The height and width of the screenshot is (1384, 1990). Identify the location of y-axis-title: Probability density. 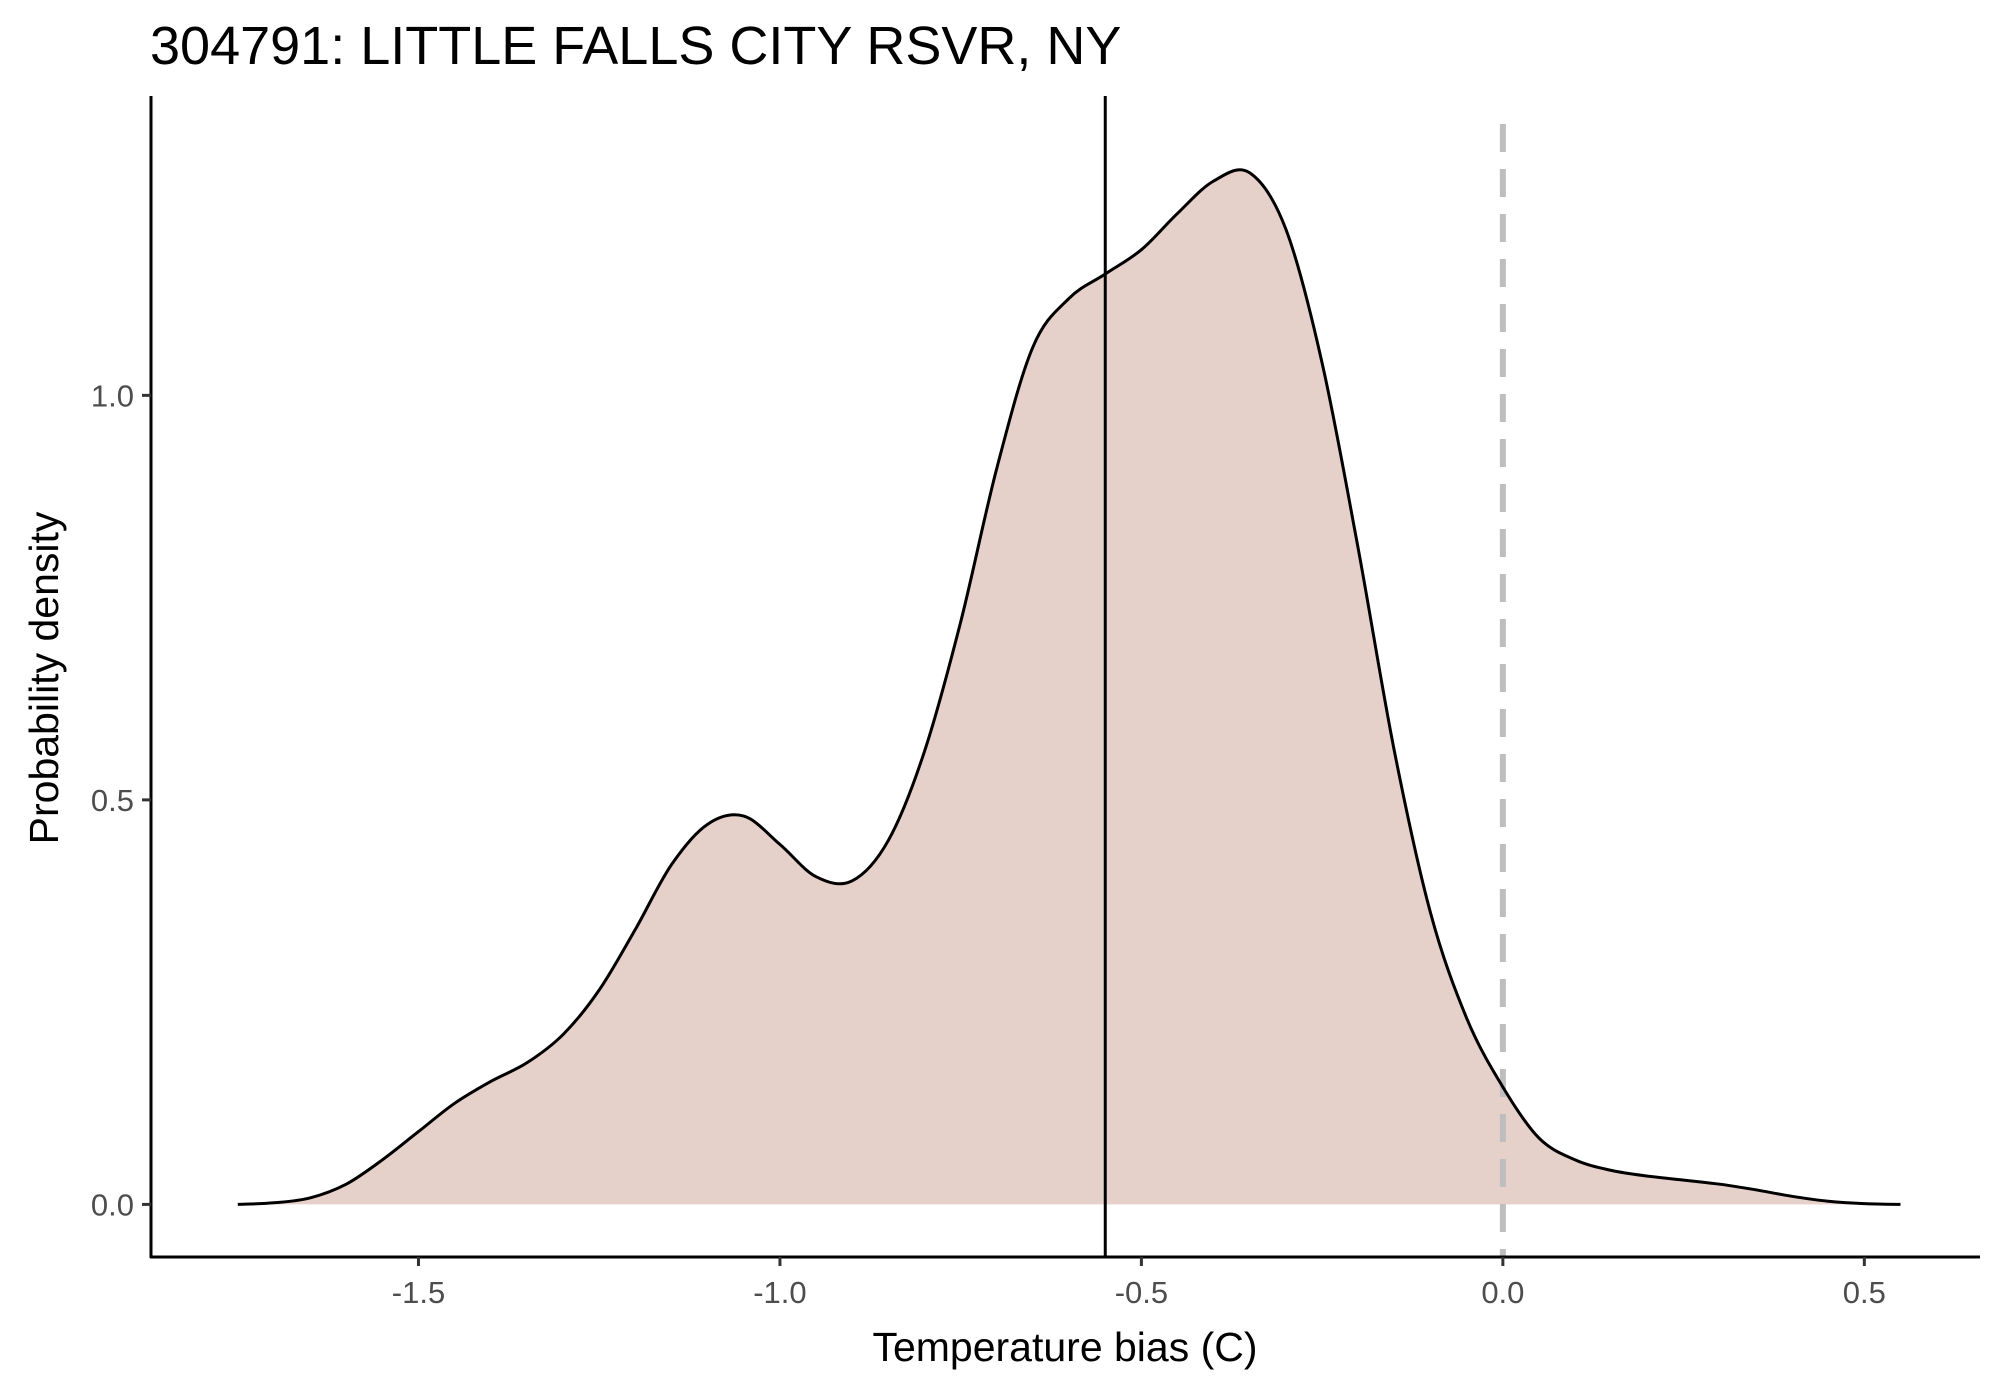
(44, 677).